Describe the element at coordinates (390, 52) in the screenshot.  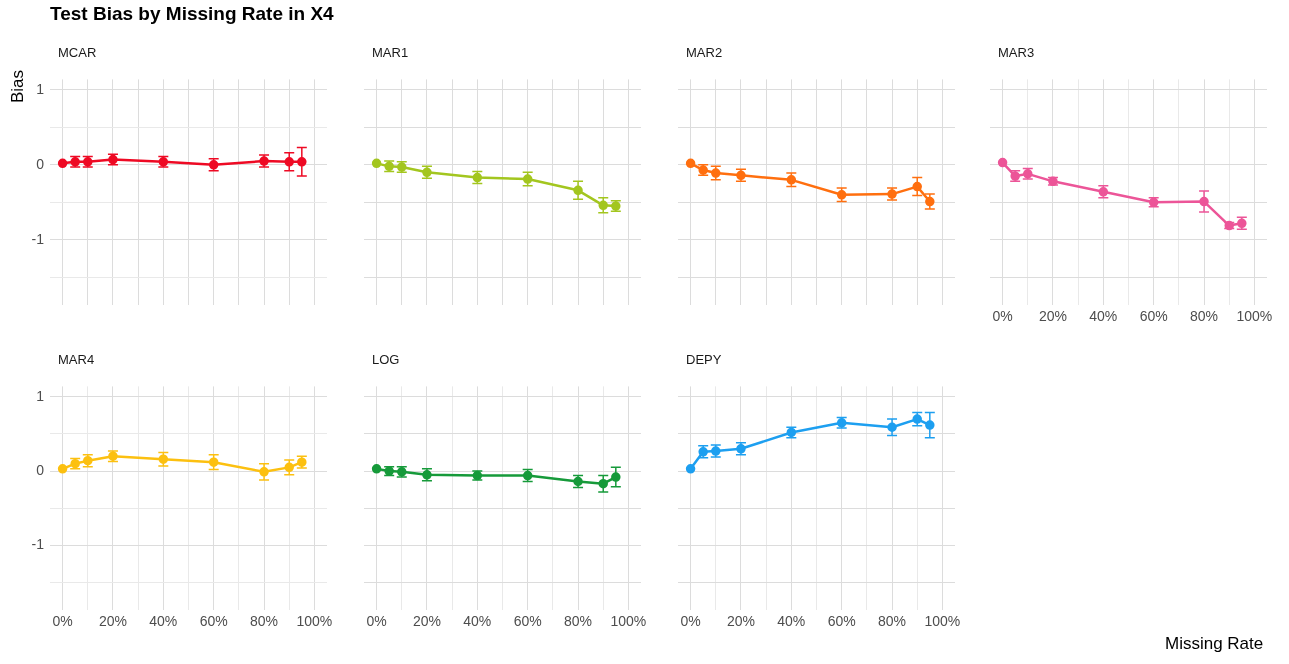
I see `chart-subtitle: MAR1` at that location.